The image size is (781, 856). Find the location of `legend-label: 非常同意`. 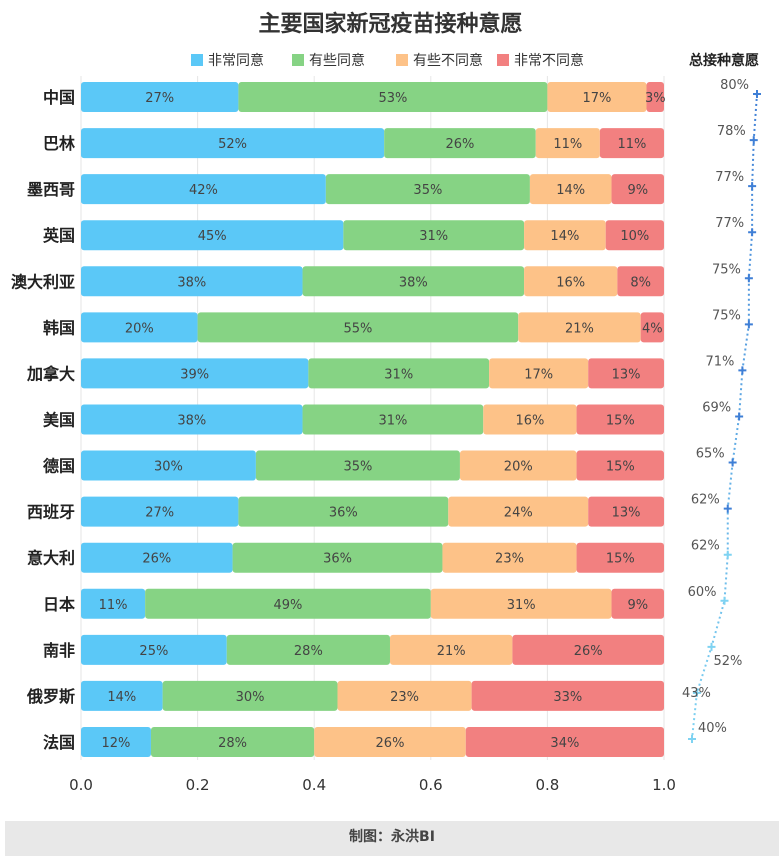

legend-label: 非常同意 is located at coordinates (236, 60).